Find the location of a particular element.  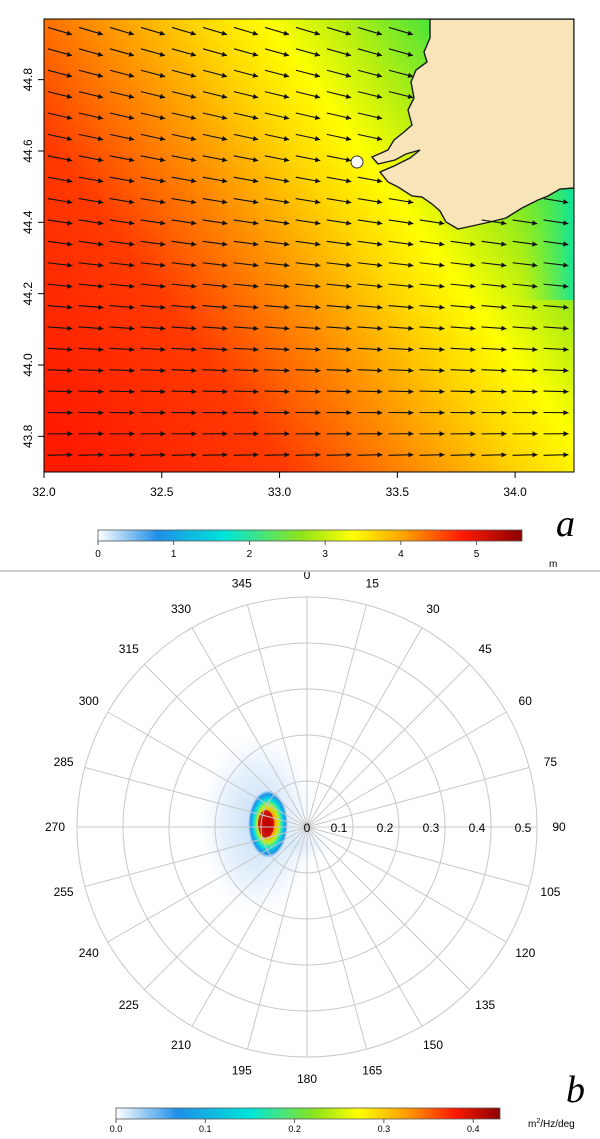

colorbar-a is located at coordinates (310, 535).